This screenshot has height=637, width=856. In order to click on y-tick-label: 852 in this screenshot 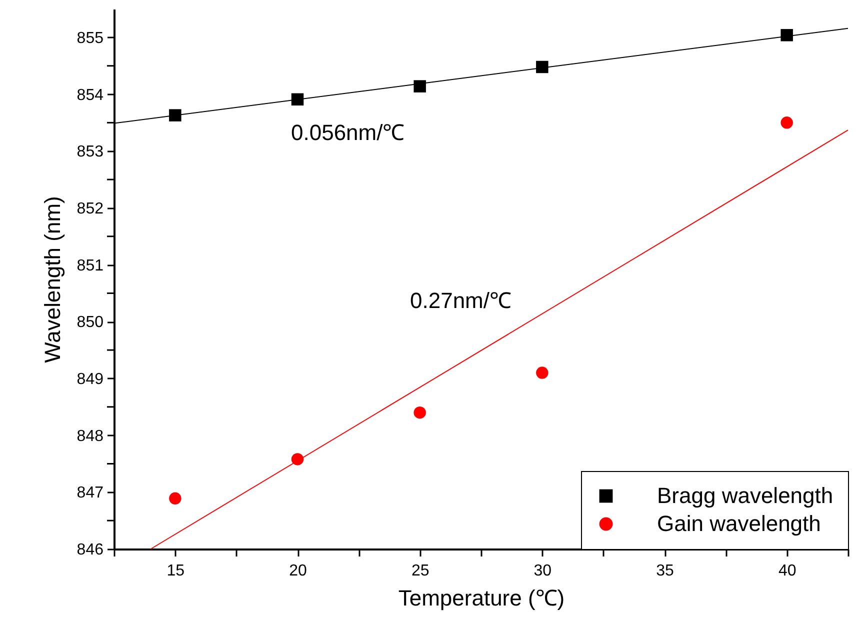, I will do `click(90, 209)`.